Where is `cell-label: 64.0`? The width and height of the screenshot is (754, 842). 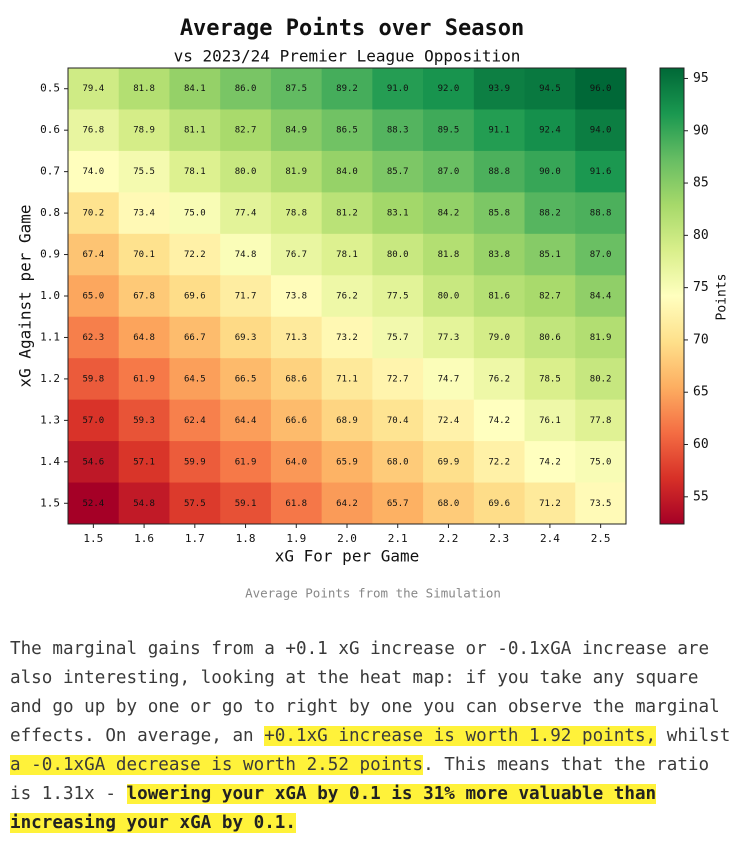
cell-label: 64.0 is located at coordinates (296, 462).